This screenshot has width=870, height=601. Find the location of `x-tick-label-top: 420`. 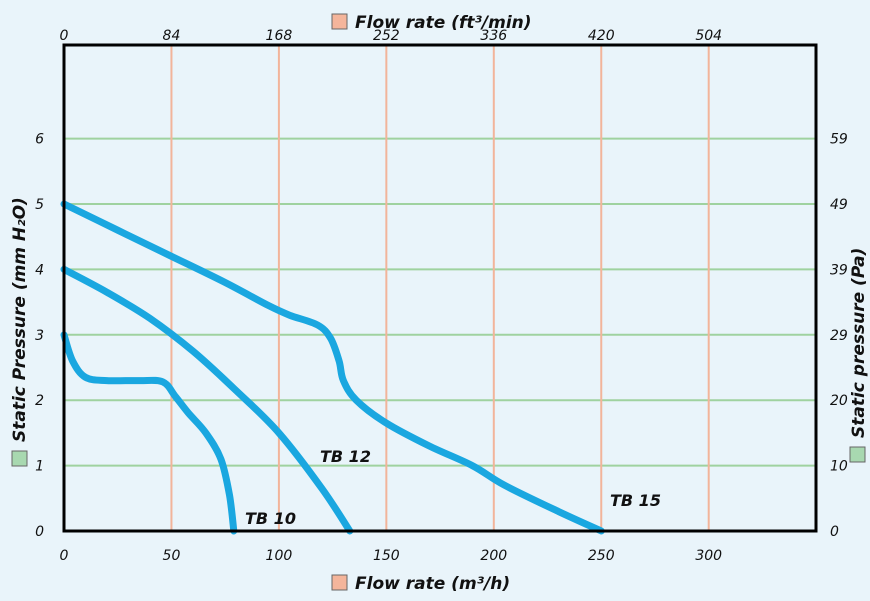

x-tick-label-top: 420 is located at coordinates (601, 36).